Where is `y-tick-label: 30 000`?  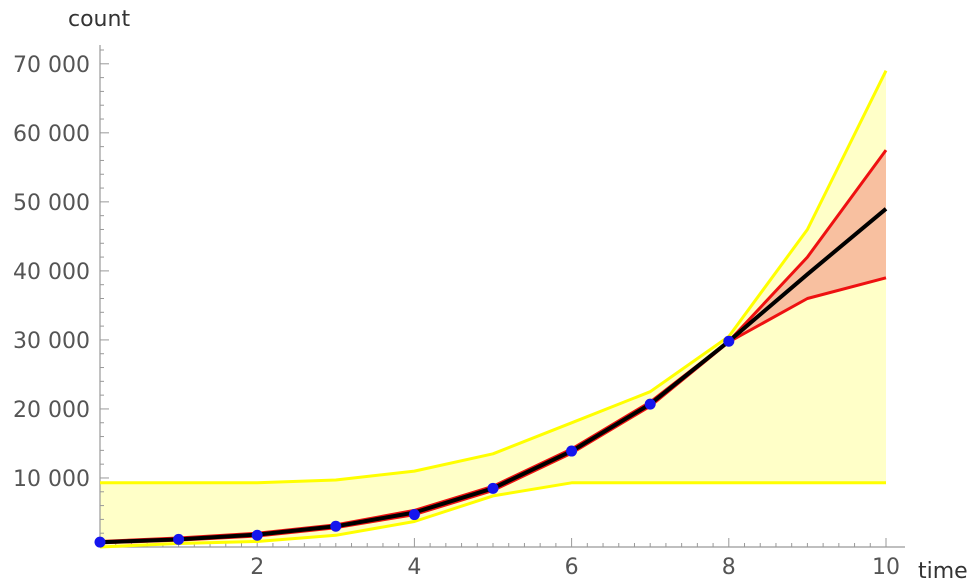 y-tick-label: 30 000 is located at coordinates (51, 341).